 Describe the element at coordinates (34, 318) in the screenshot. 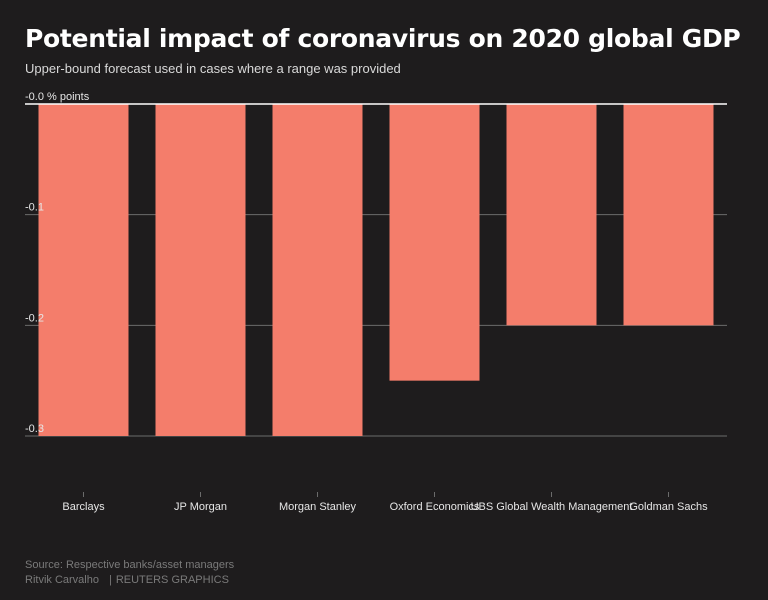

I see `y-tick-label: -0.2` at that location.